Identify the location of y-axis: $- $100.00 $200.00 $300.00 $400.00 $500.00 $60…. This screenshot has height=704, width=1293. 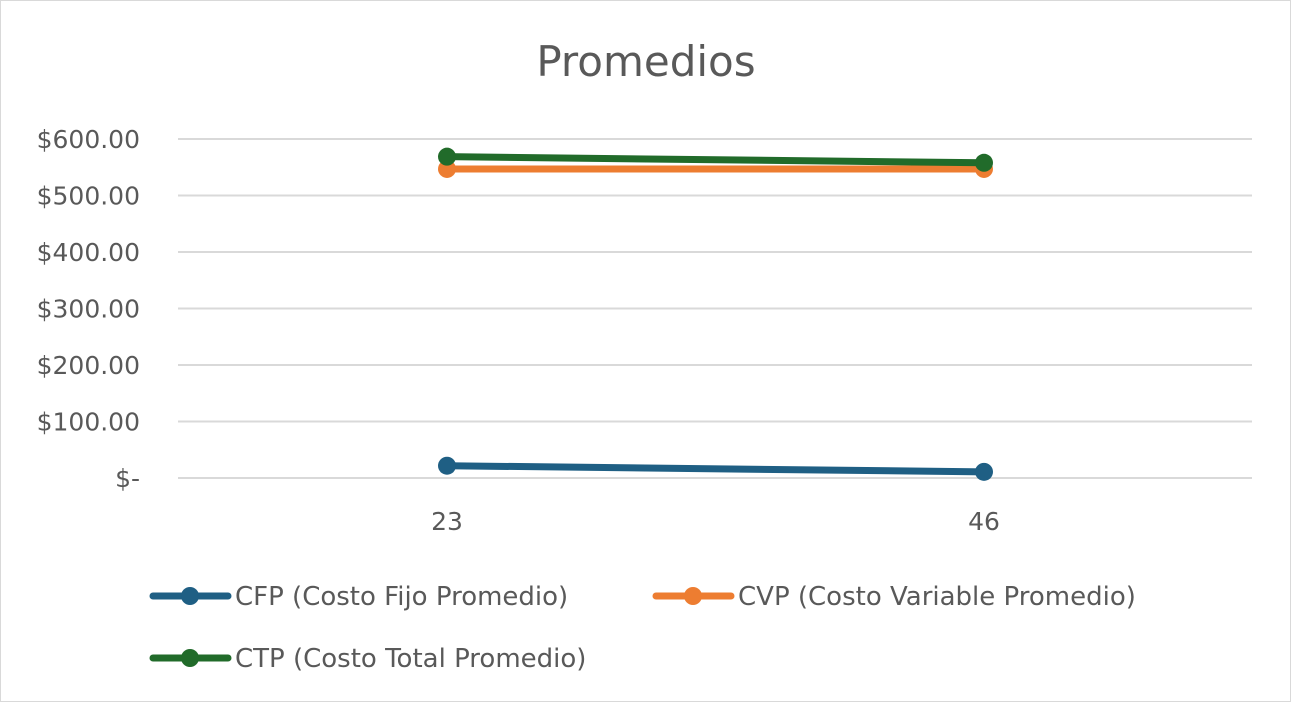
(88, 309).